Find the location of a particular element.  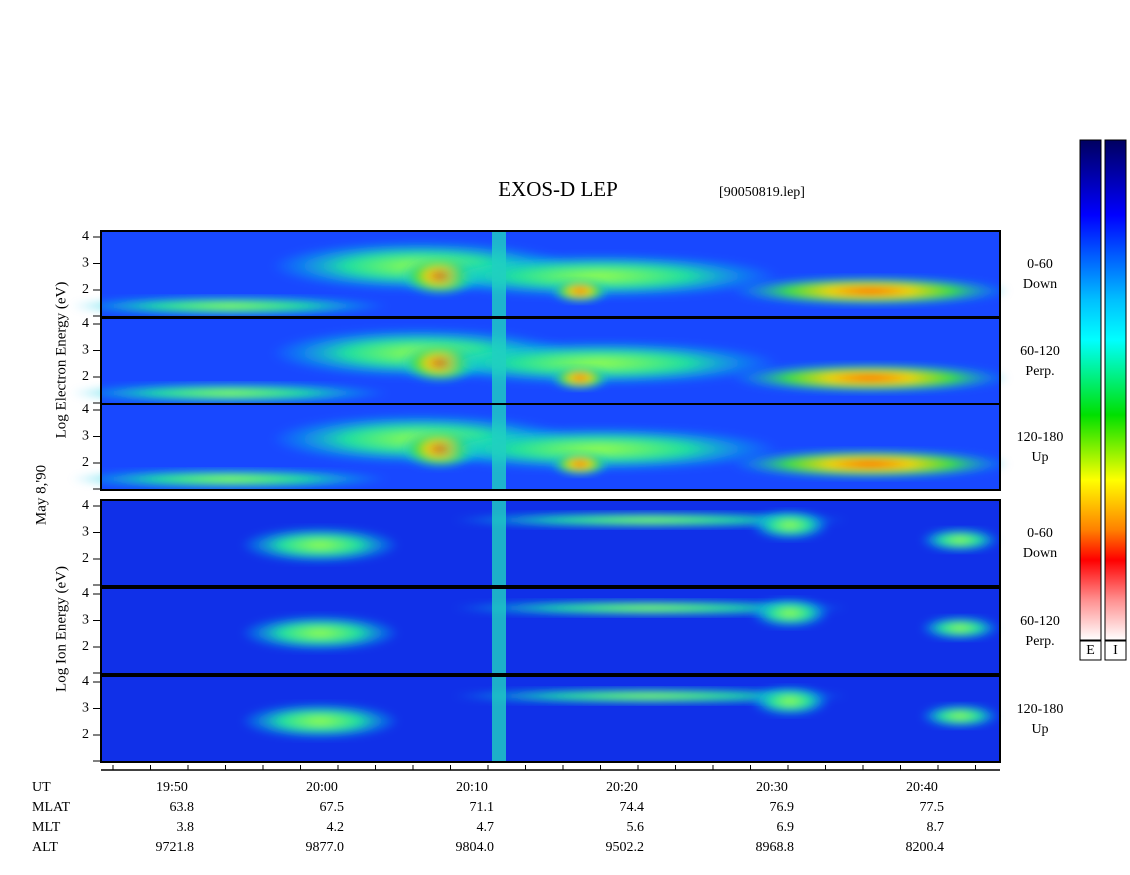

ephemeris-label: UT is located at coordinates (41, 787).